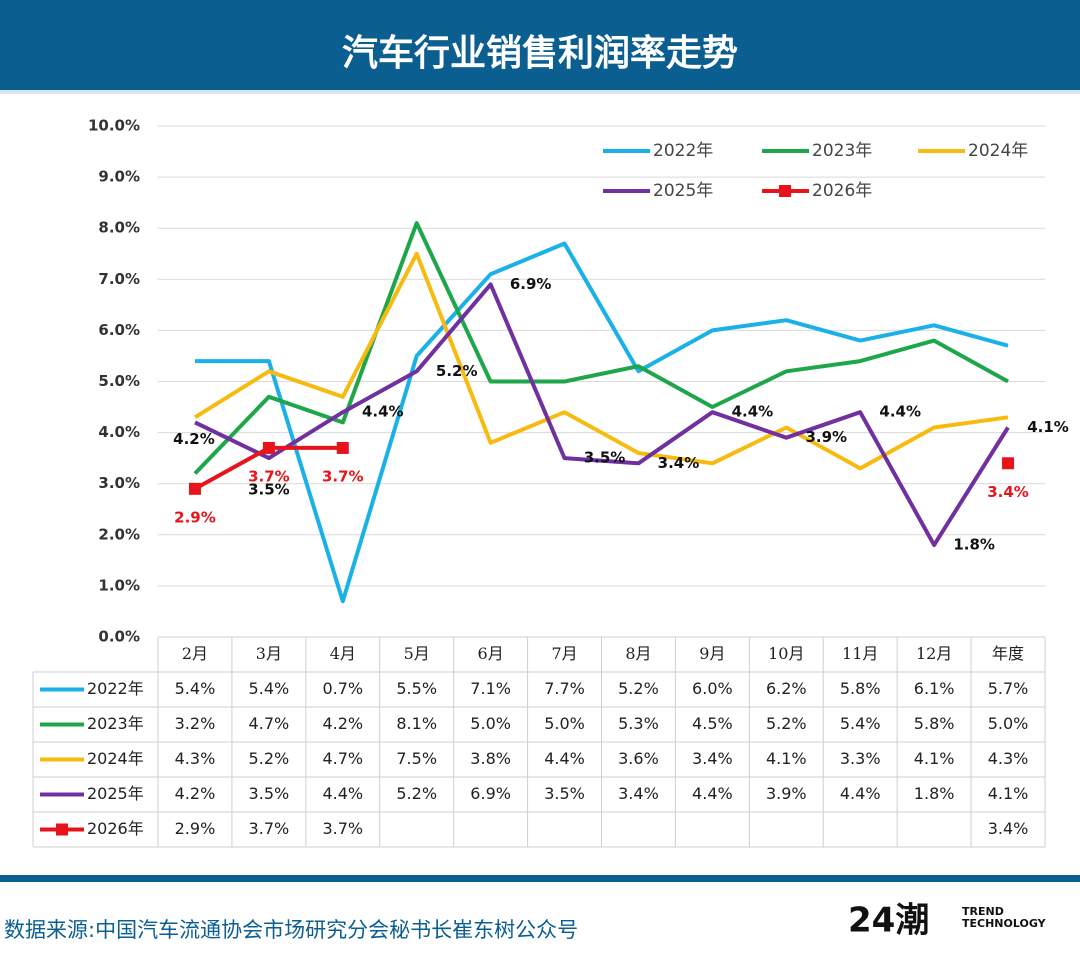 The width and height of the screenshot is (1080, 977). What do you see at coordinates (712, 723) in the screenshot?
I see `table-cell: 4.5%` at bounding box center [712, 723].